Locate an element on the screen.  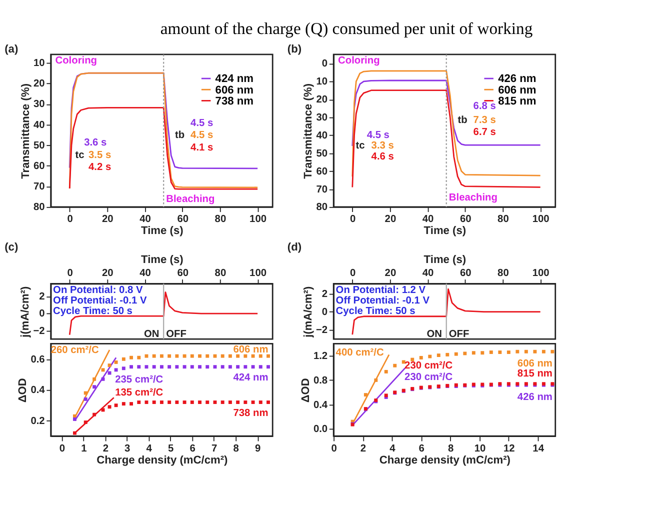
annotation: 135 cm²/C is located at coordinates (139, 392).